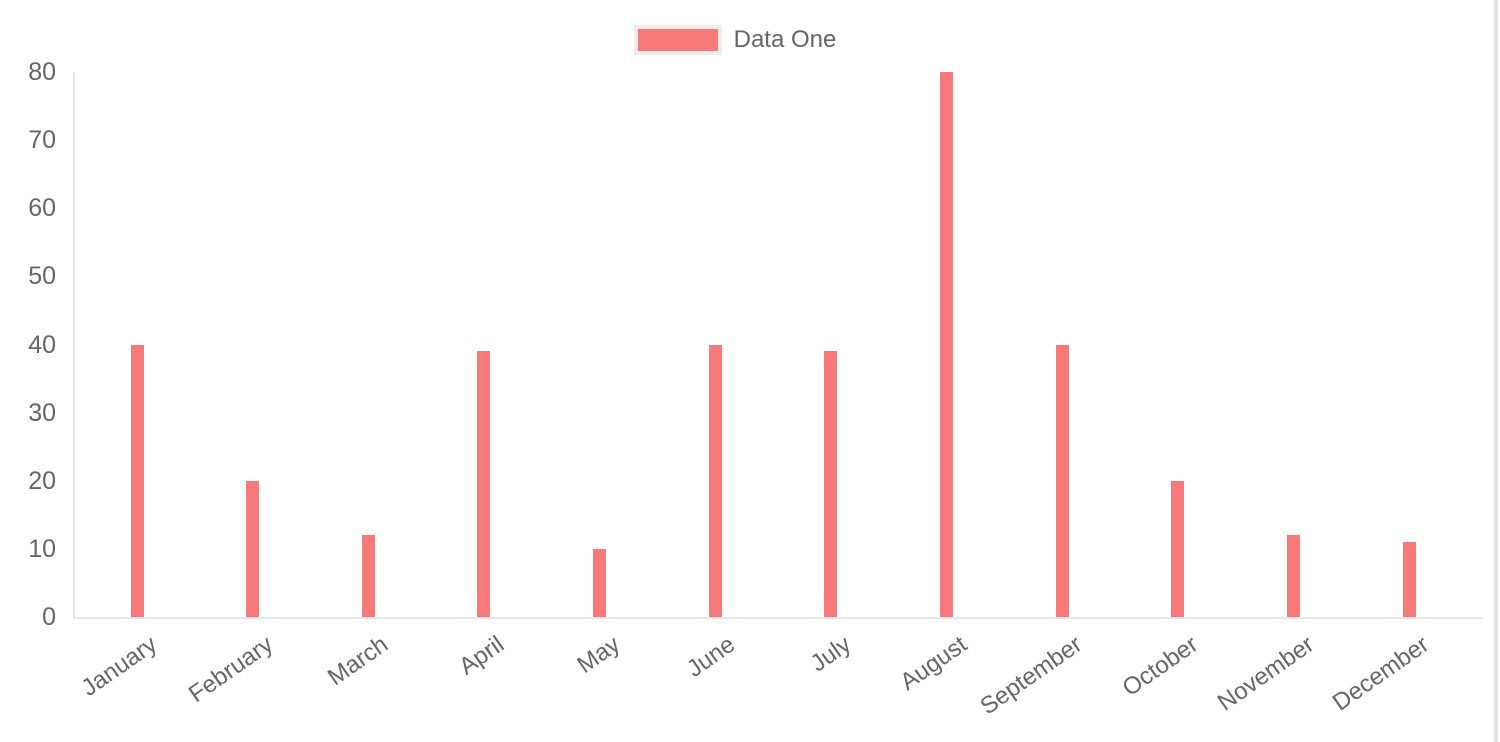  I want to click on bar-march, so click(368, 576).